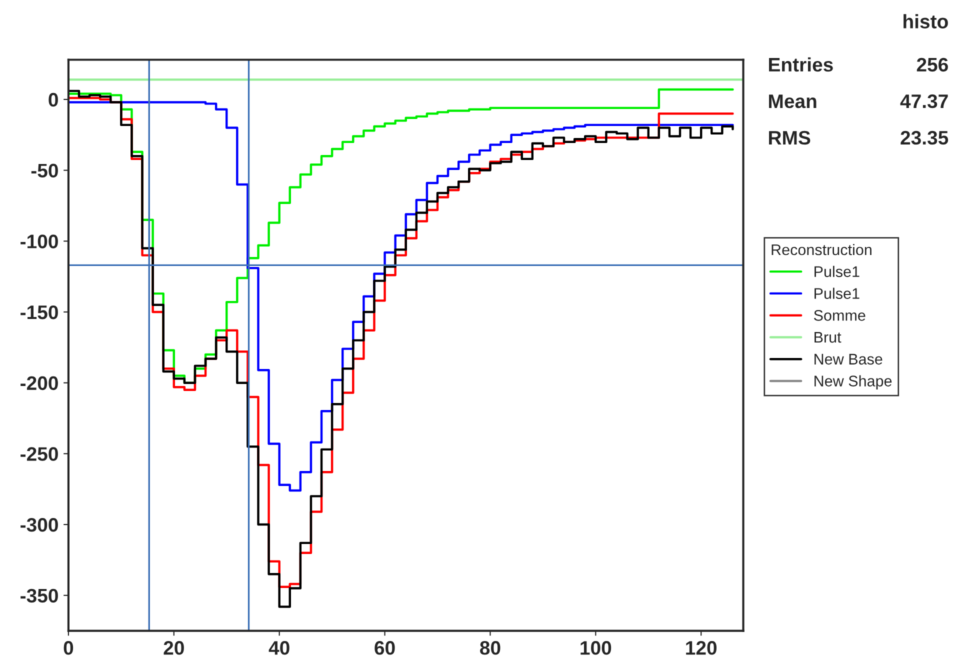 The image size is (978, 664). What do you see at coordinates (174, 648) in the screenshot?
I see `x-tick-label: 20` at bounding box center [174, 648].